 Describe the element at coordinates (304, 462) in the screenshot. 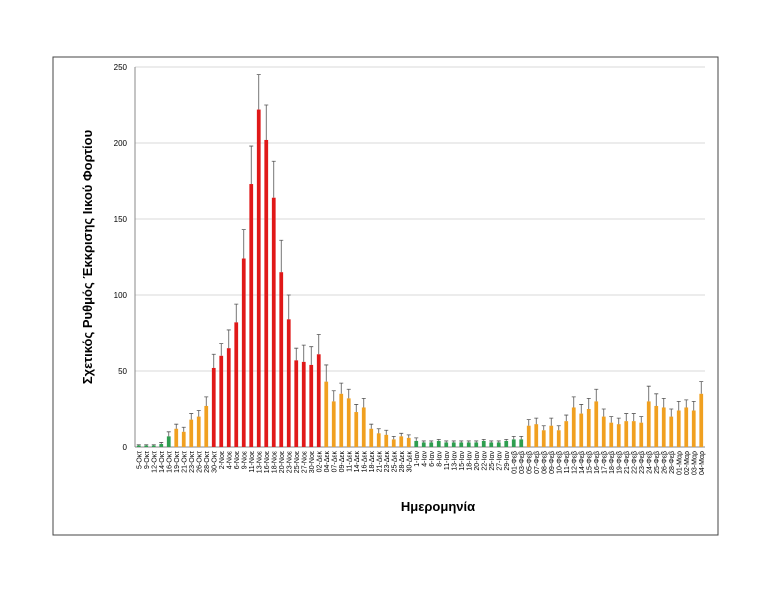

I see `x-tick-label: 27-Νοε` at that location.